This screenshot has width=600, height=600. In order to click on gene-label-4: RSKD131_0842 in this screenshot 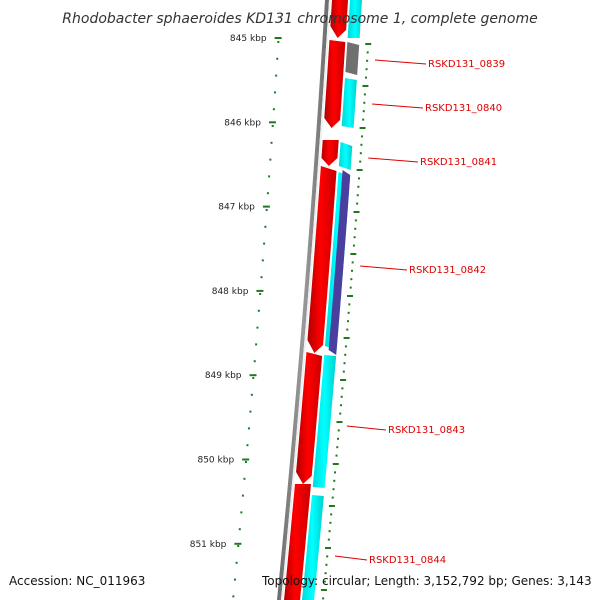, I will do `click(447, 270)`.